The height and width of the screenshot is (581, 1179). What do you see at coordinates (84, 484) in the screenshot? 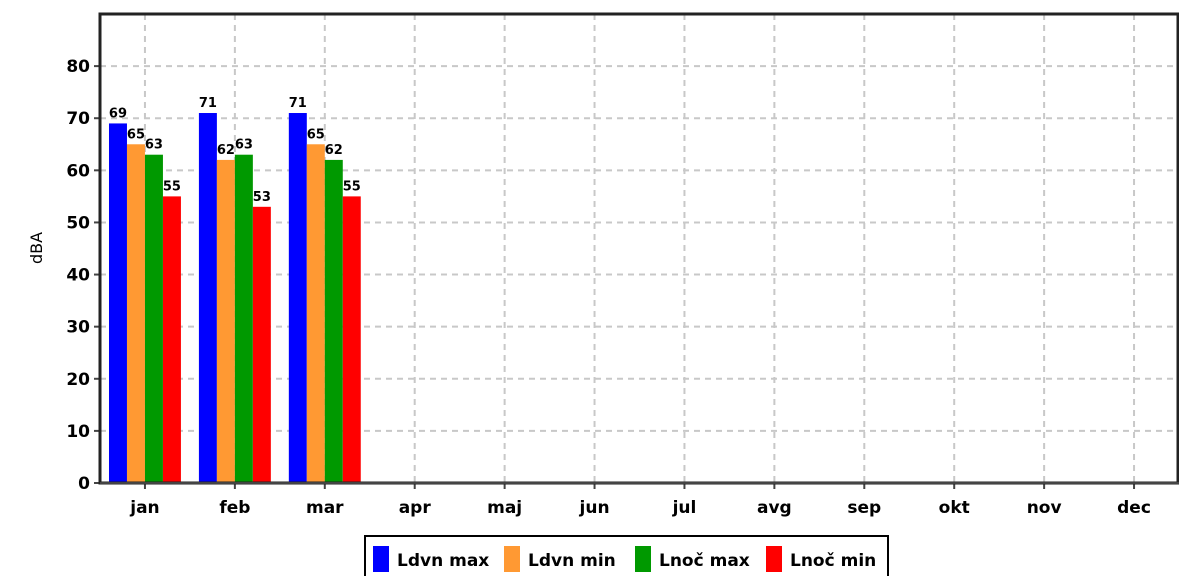
I see `y-tick-label: 0` at bounding box center [84, 484].